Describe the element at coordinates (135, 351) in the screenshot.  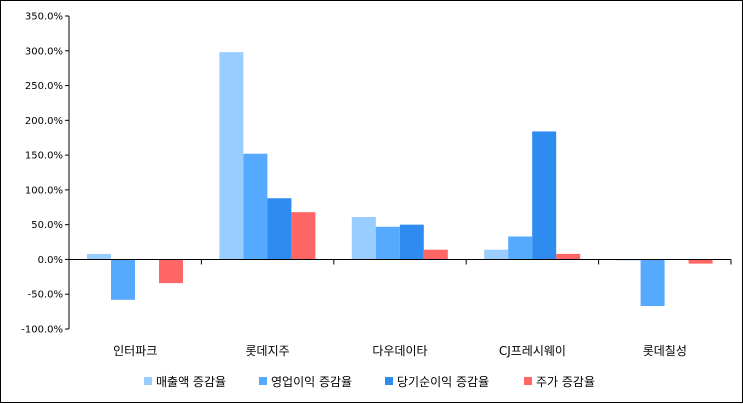
I see `x-category-label: 인터파크` at that location.